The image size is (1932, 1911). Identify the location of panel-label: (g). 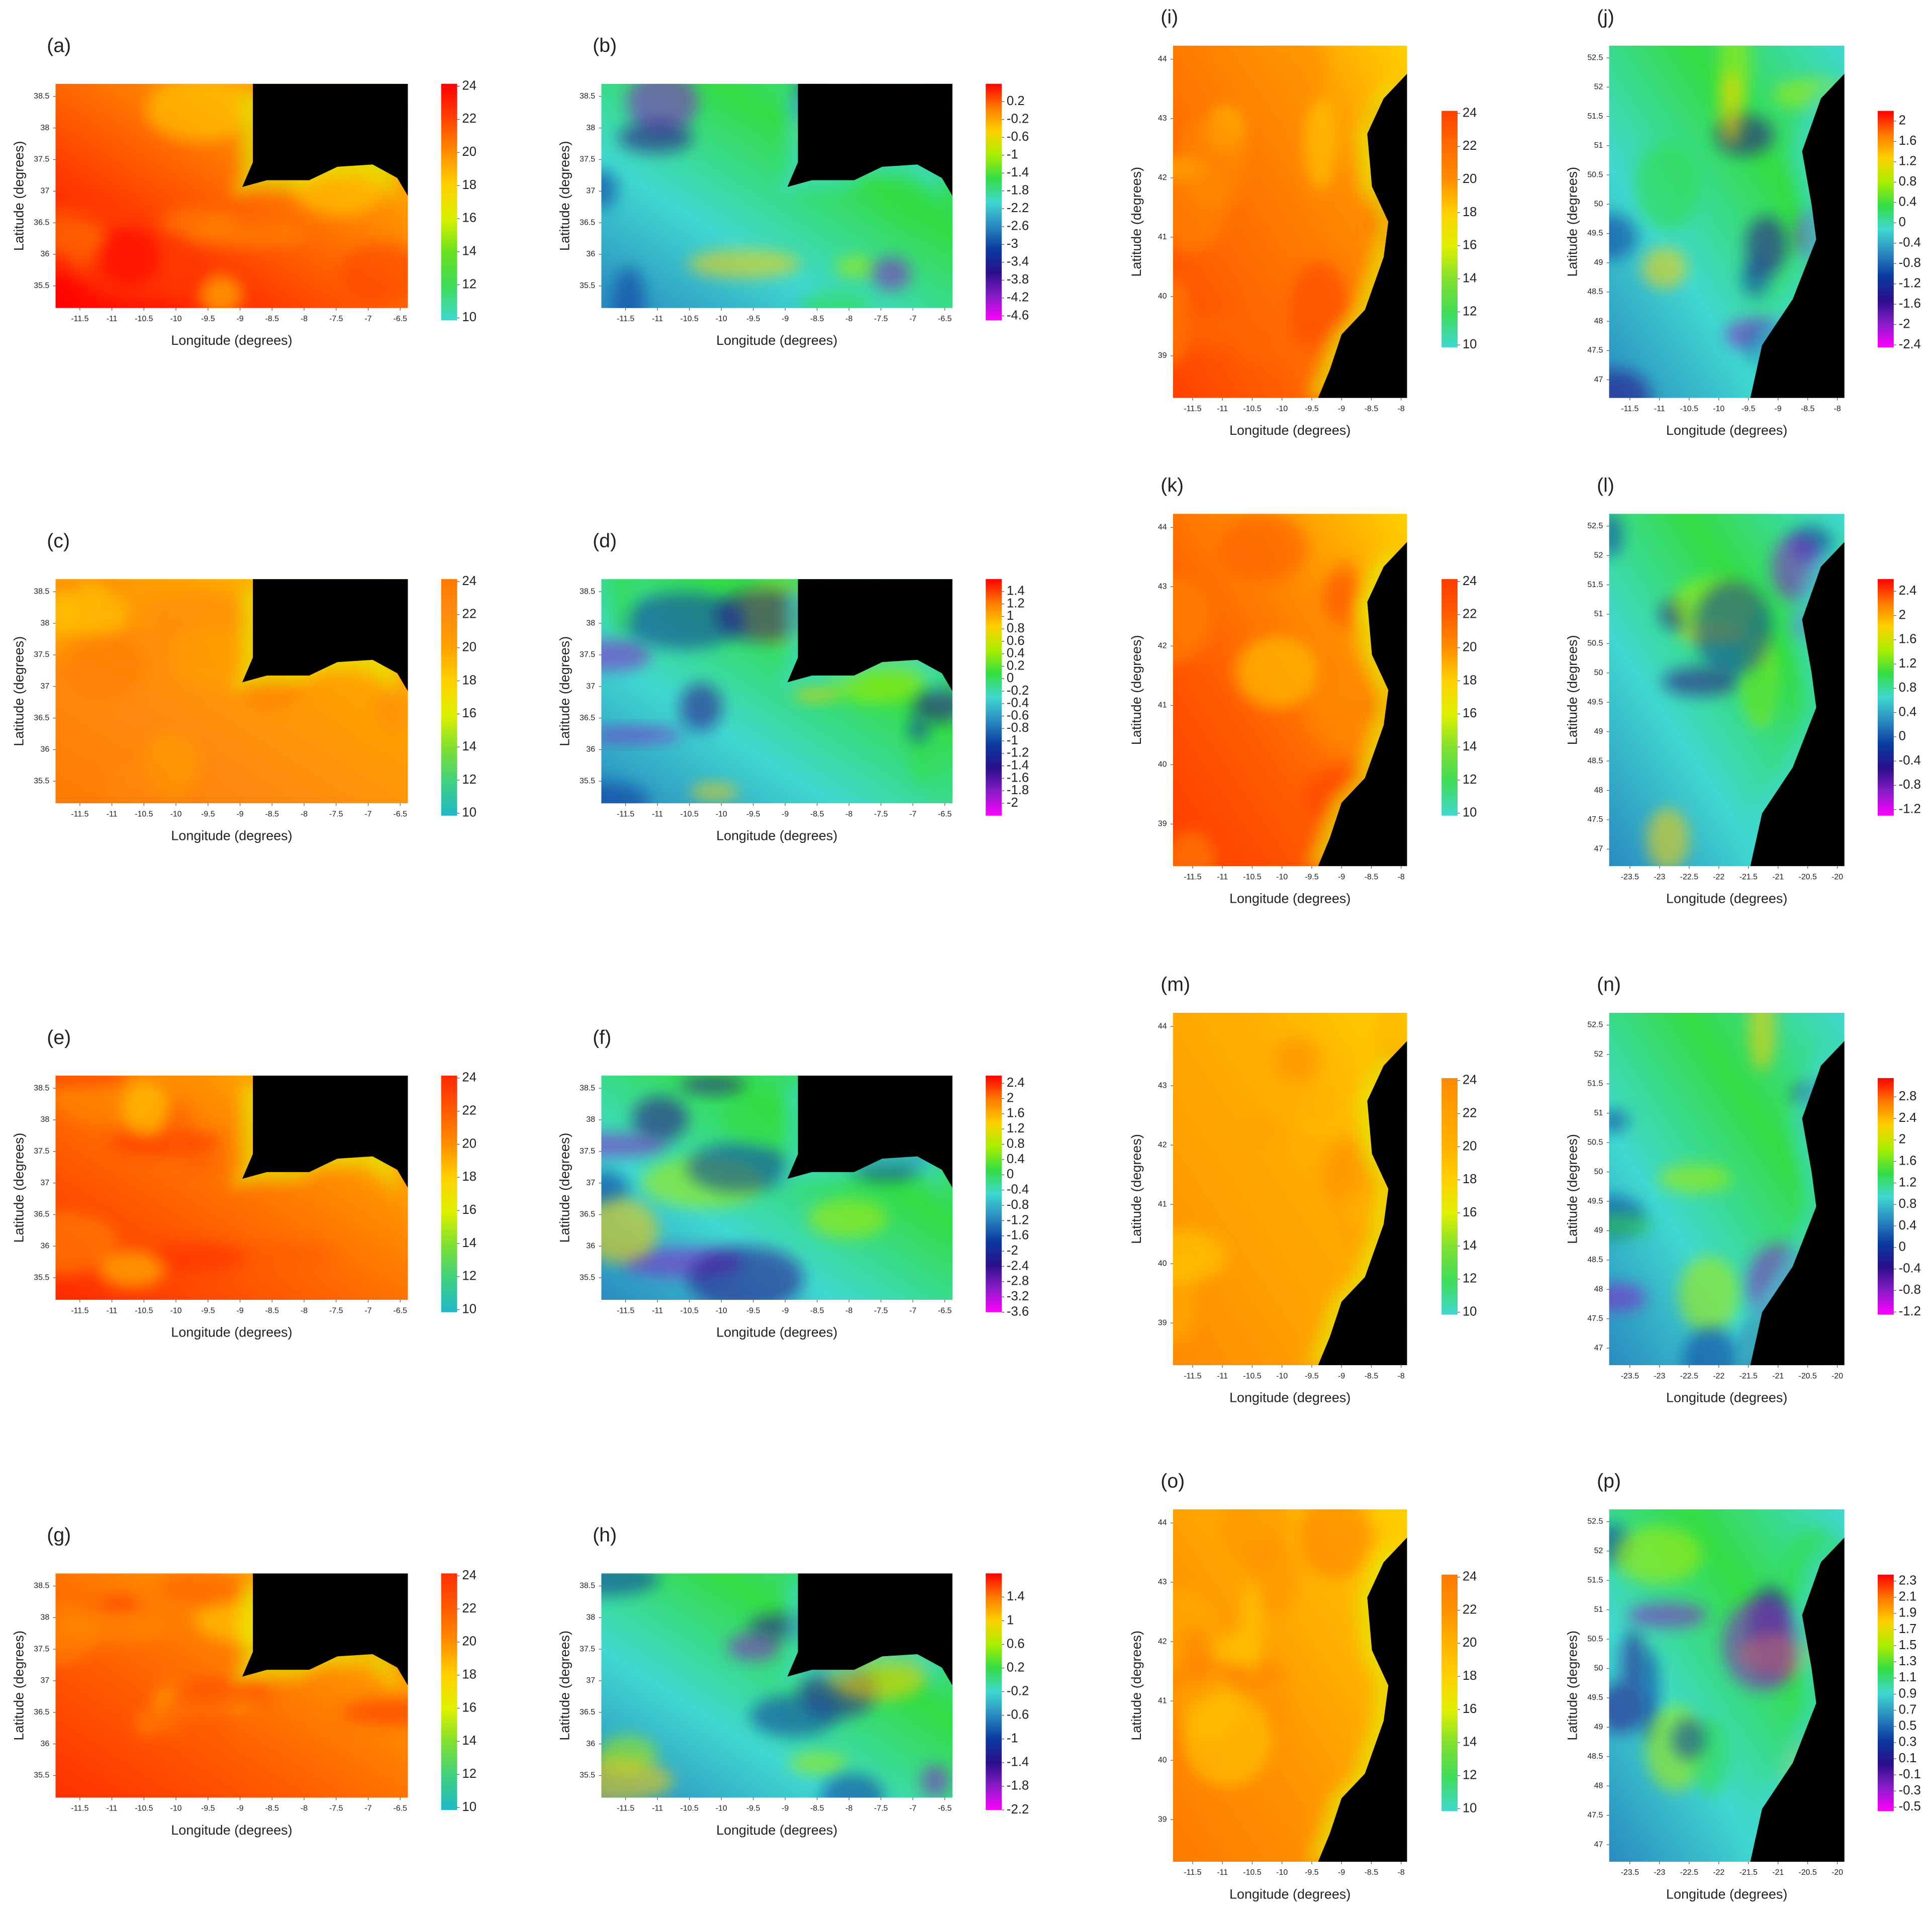
(59, 1535).